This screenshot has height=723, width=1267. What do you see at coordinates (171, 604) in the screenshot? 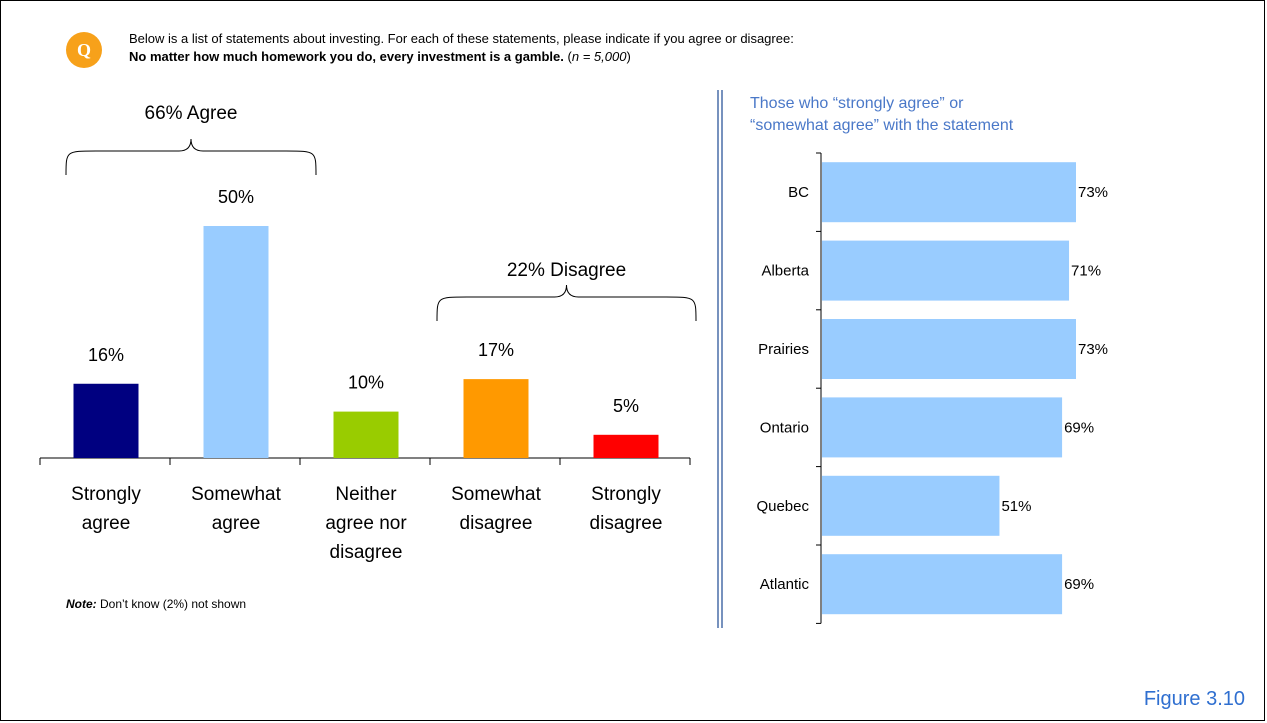
I see `note-text: Don’t know (2%) not shown` at bounding box center [171, 604].